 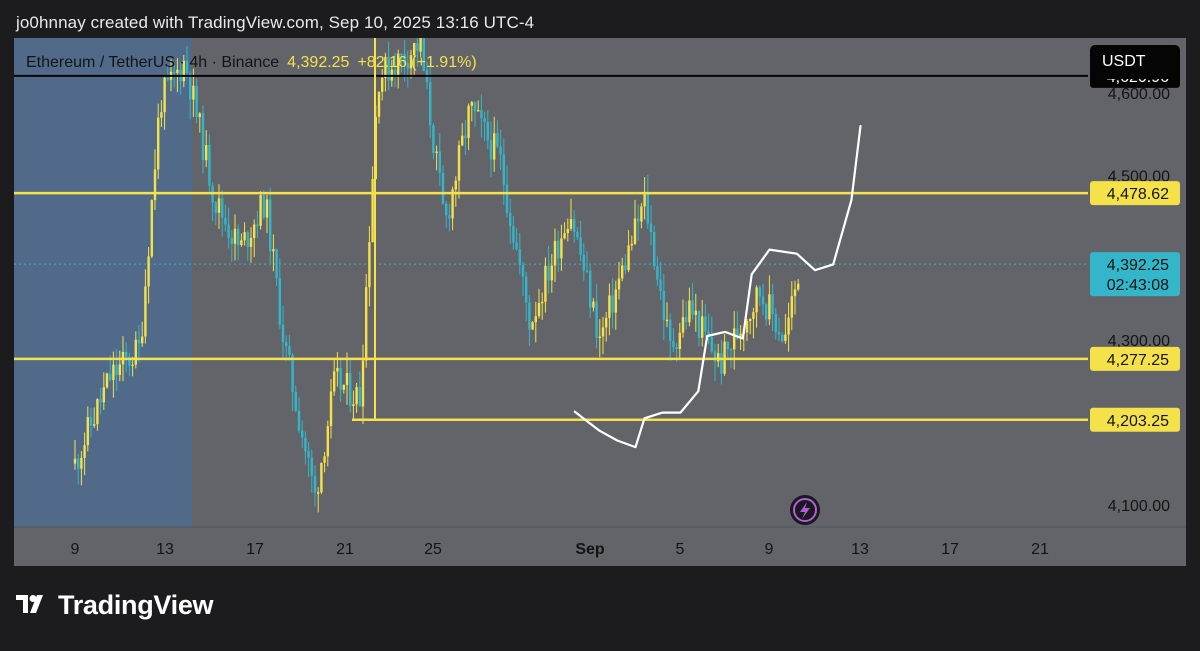 What do you see at coordinates (433, 549) in the screenshot?
I see `x-tick-label: 25` at bounding box center [433, 549].